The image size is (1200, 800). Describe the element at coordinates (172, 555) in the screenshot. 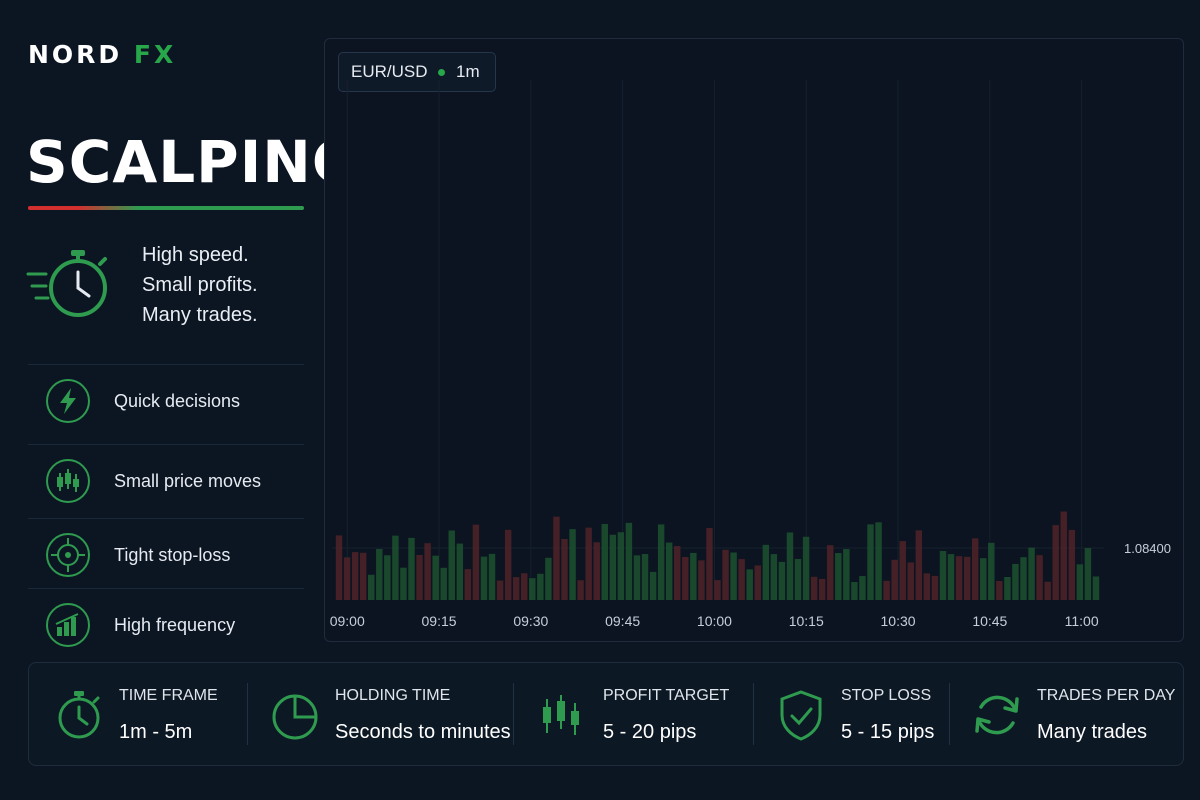

I see `feature-label: Tight stop-loss` at that location.